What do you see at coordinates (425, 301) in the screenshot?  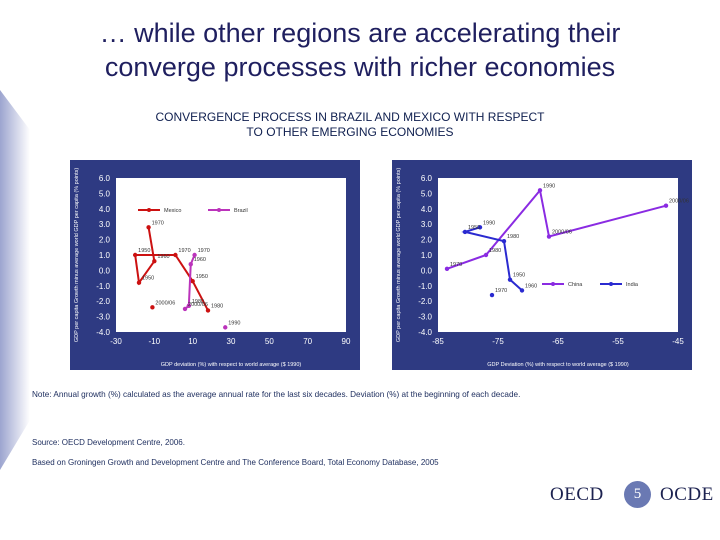 I see `y-tick-label: -2.0` at bounding box center [425, 301].